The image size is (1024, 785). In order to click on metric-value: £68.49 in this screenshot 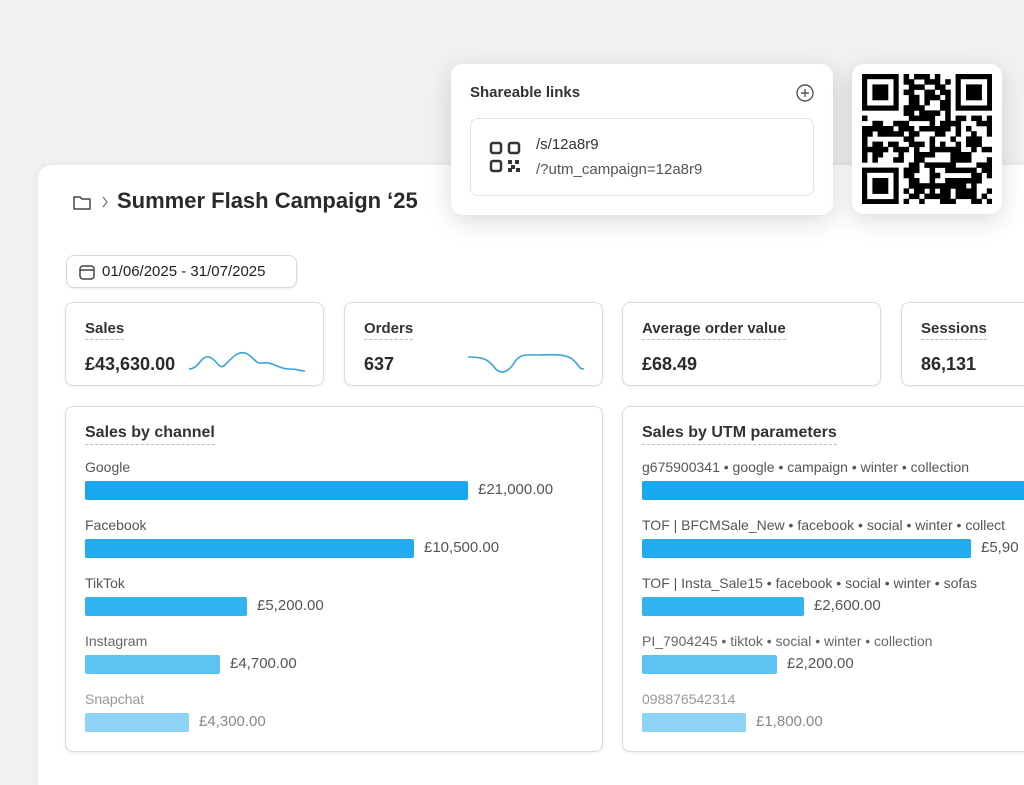, I will do `click(670, 364)`.